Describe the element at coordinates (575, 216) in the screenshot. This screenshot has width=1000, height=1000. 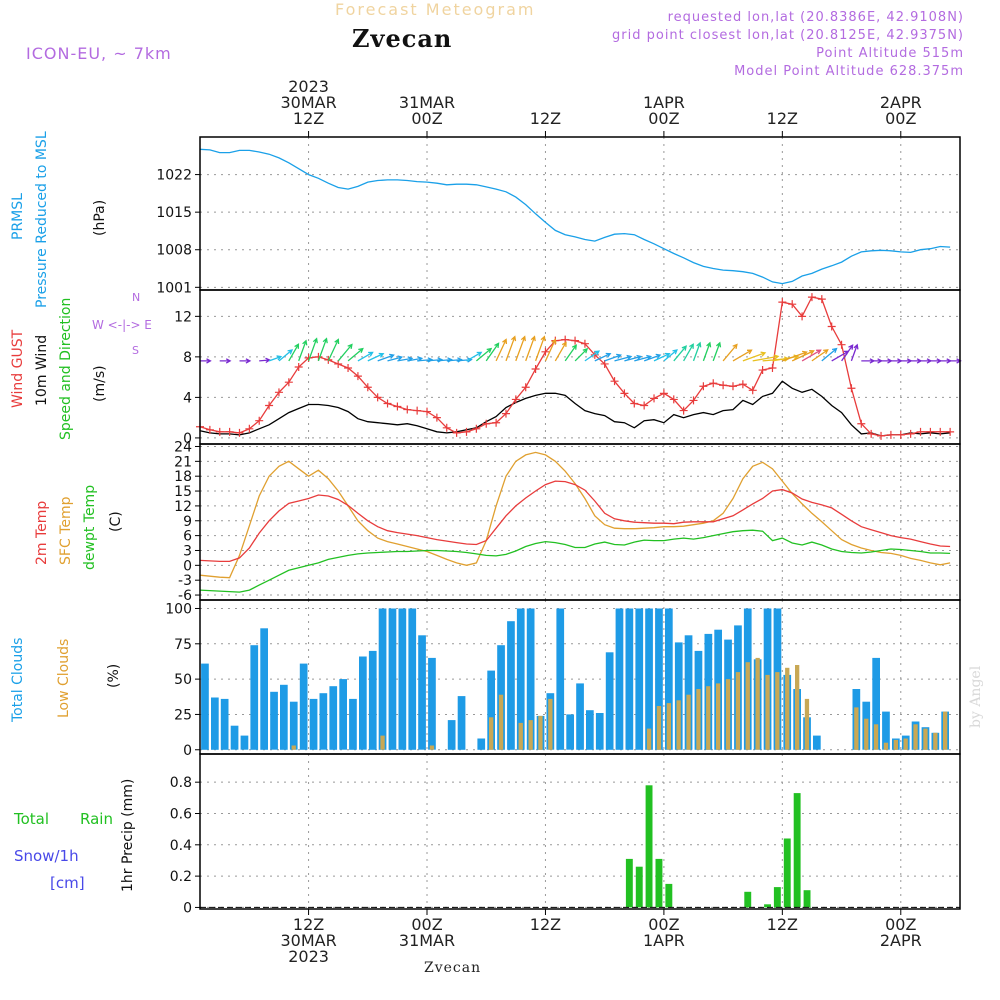
I see `pressure-line` at that location.